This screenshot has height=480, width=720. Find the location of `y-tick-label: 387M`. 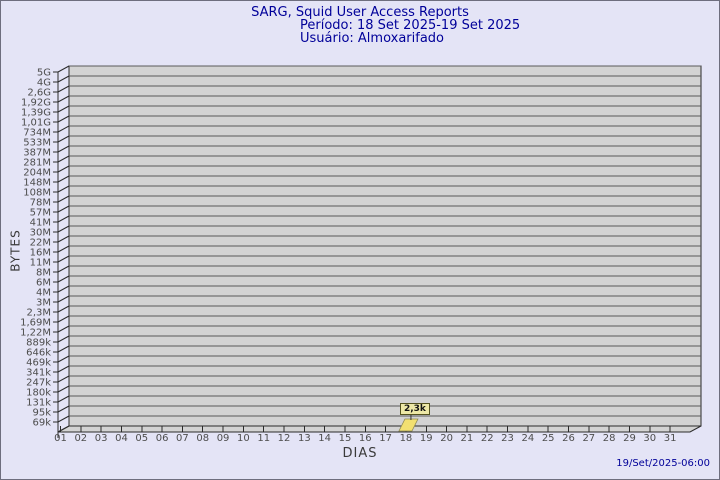

y-tick-label: 387M is located at coordinates (37, 153).